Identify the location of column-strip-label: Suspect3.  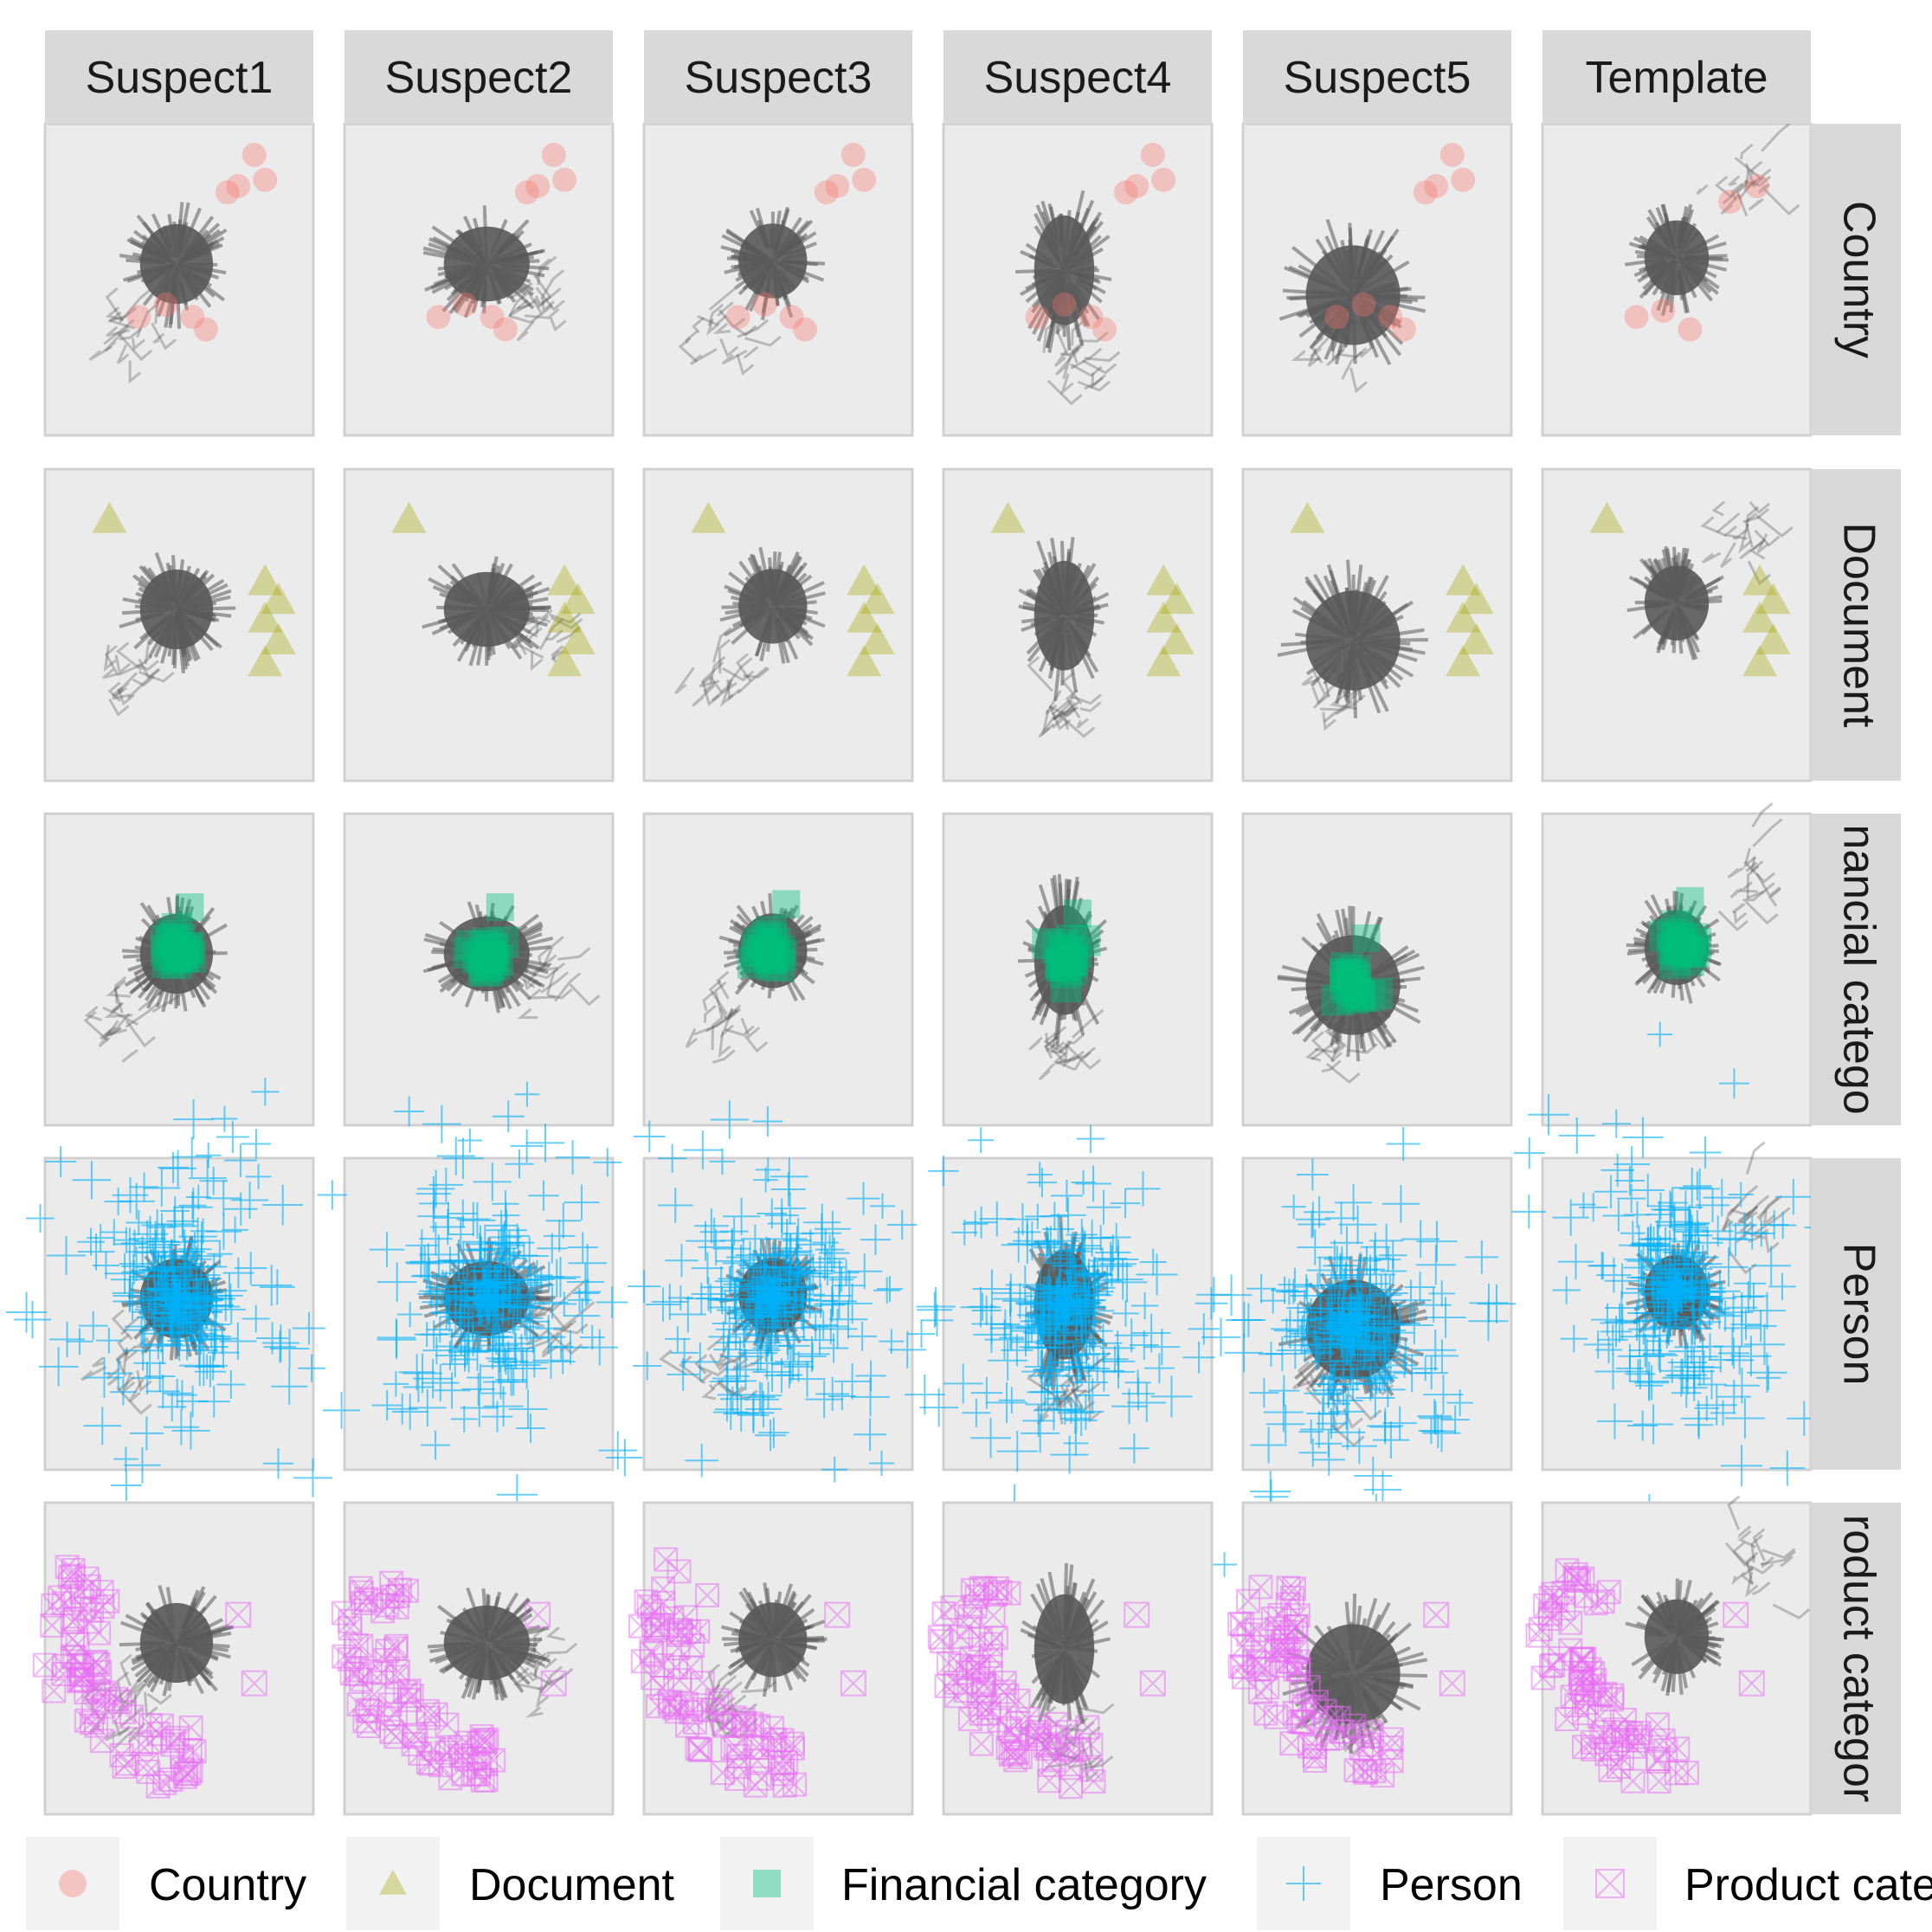
(779, 78).